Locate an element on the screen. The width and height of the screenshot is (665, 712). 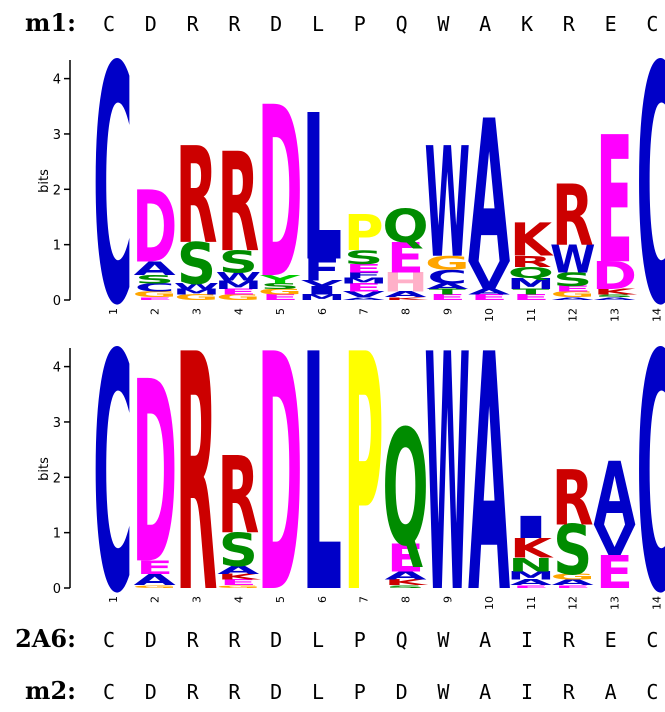
residue-m2-13: A is located at coordinates (610, 692).